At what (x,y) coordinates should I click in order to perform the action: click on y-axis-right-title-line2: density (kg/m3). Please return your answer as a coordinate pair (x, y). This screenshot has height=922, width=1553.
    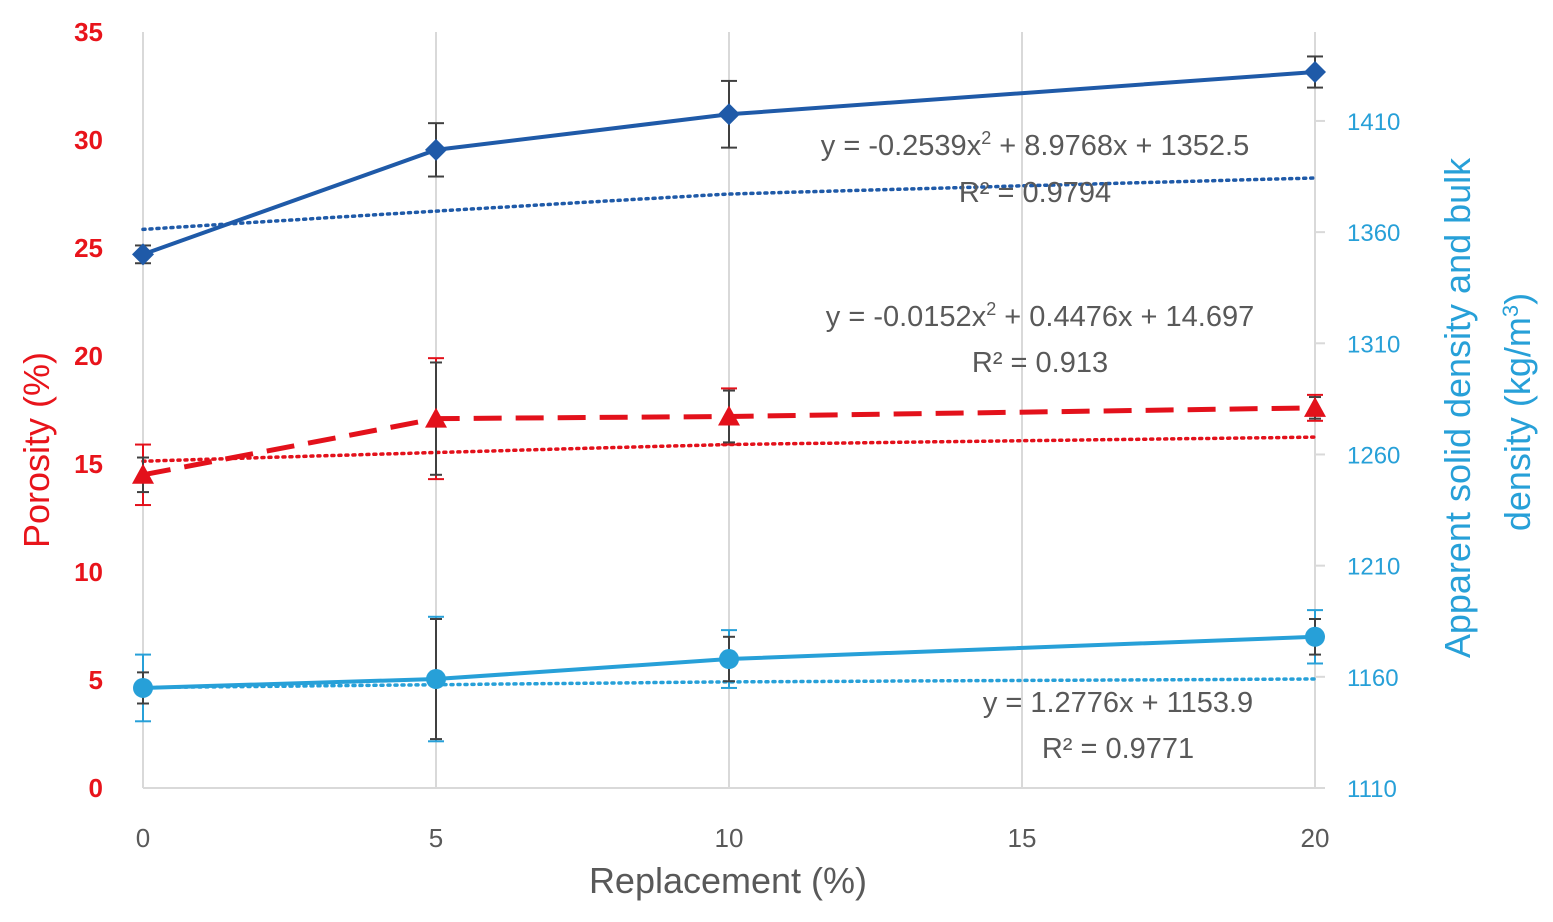
    Looking at the image, I should click on (1517, 412).